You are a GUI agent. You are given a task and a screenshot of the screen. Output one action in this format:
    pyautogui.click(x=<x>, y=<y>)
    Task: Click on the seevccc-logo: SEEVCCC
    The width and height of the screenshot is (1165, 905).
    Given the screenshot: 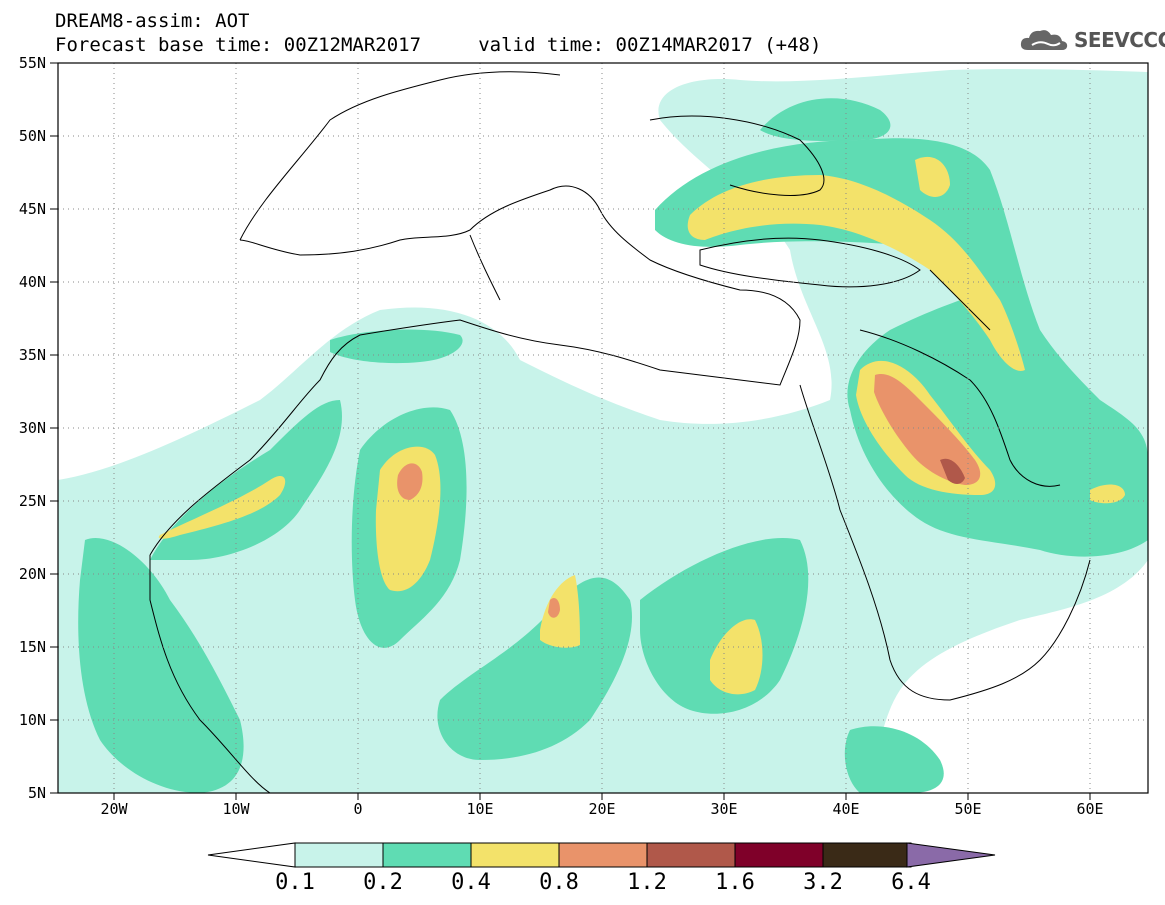 What is the action you would take?
    pyautogui.click(x=1091, y=40)
    